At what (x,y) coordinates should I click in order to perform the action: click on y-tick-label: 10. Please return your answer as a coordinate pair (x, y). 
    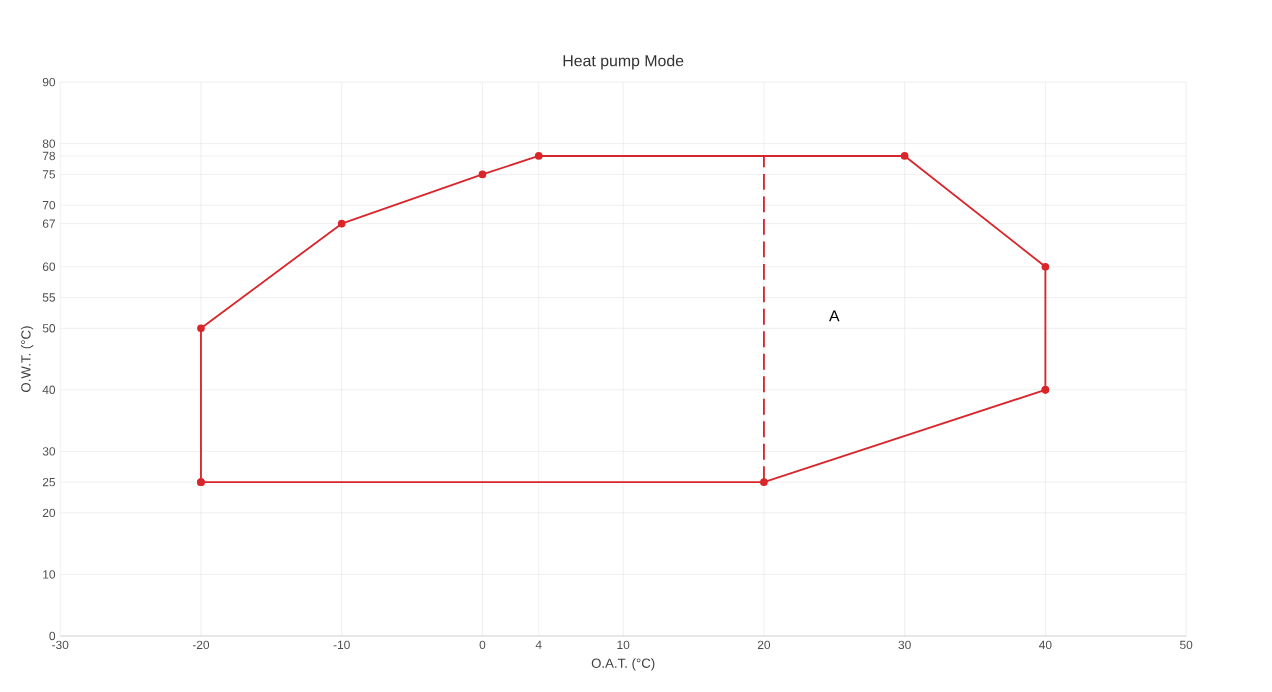
    Looking at the image, I should click on (49, 574).